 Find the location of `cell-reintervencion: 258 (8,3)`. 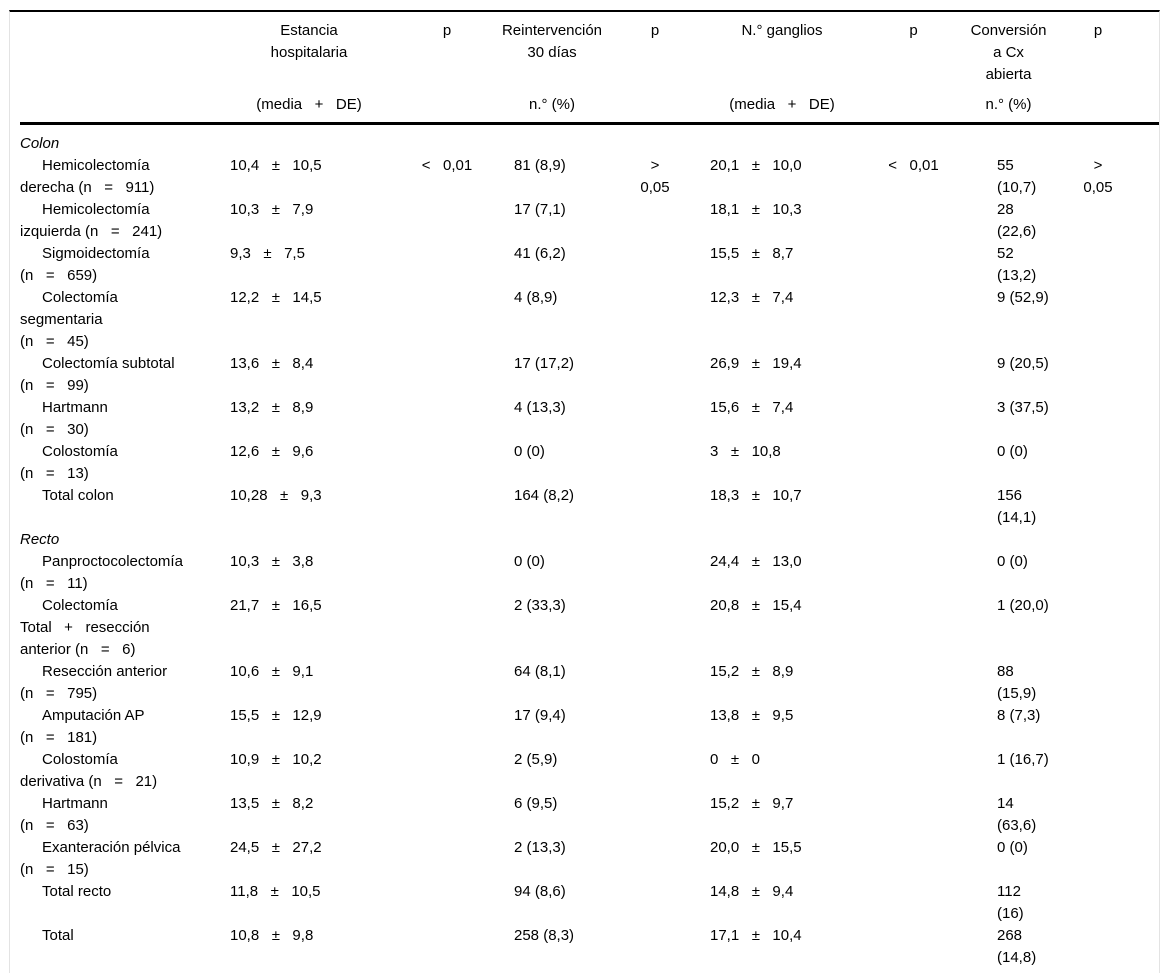

cell-reintervencion: 258 (8,3) is located at coordinates (544, 935).